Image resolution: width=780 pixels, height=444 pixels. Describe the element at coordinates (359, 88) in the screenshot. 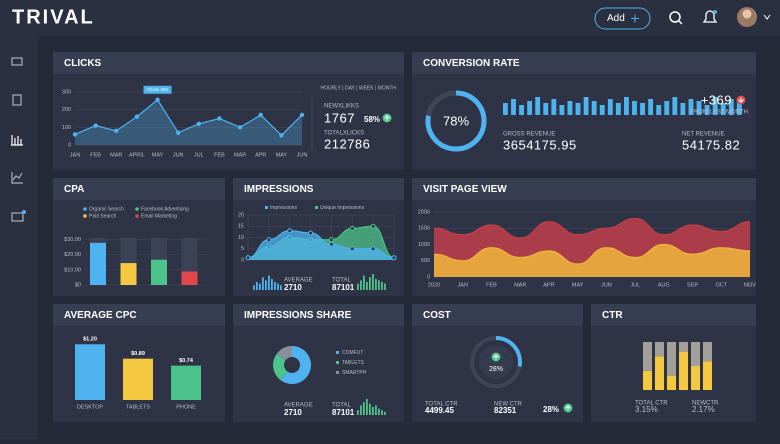

I see `period-tabs: HOURLY | DAY | WEEK | MONTH` at that location.